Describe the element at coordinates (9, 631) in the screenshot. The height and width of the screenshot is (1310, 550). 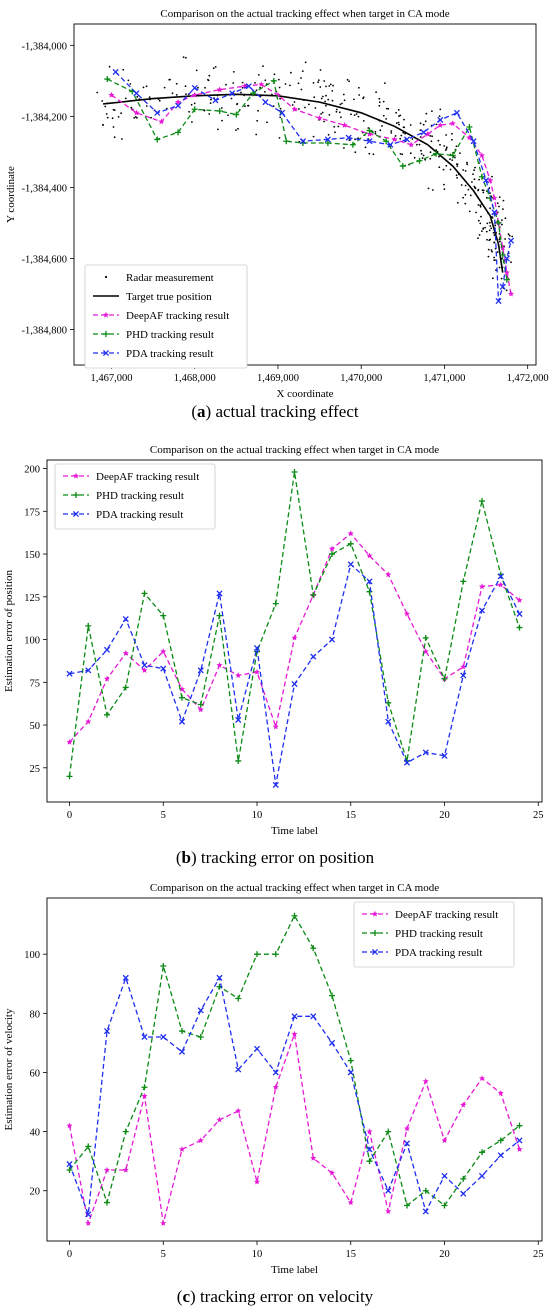
I see `y-axis-label: Estimation error of position` at that location.